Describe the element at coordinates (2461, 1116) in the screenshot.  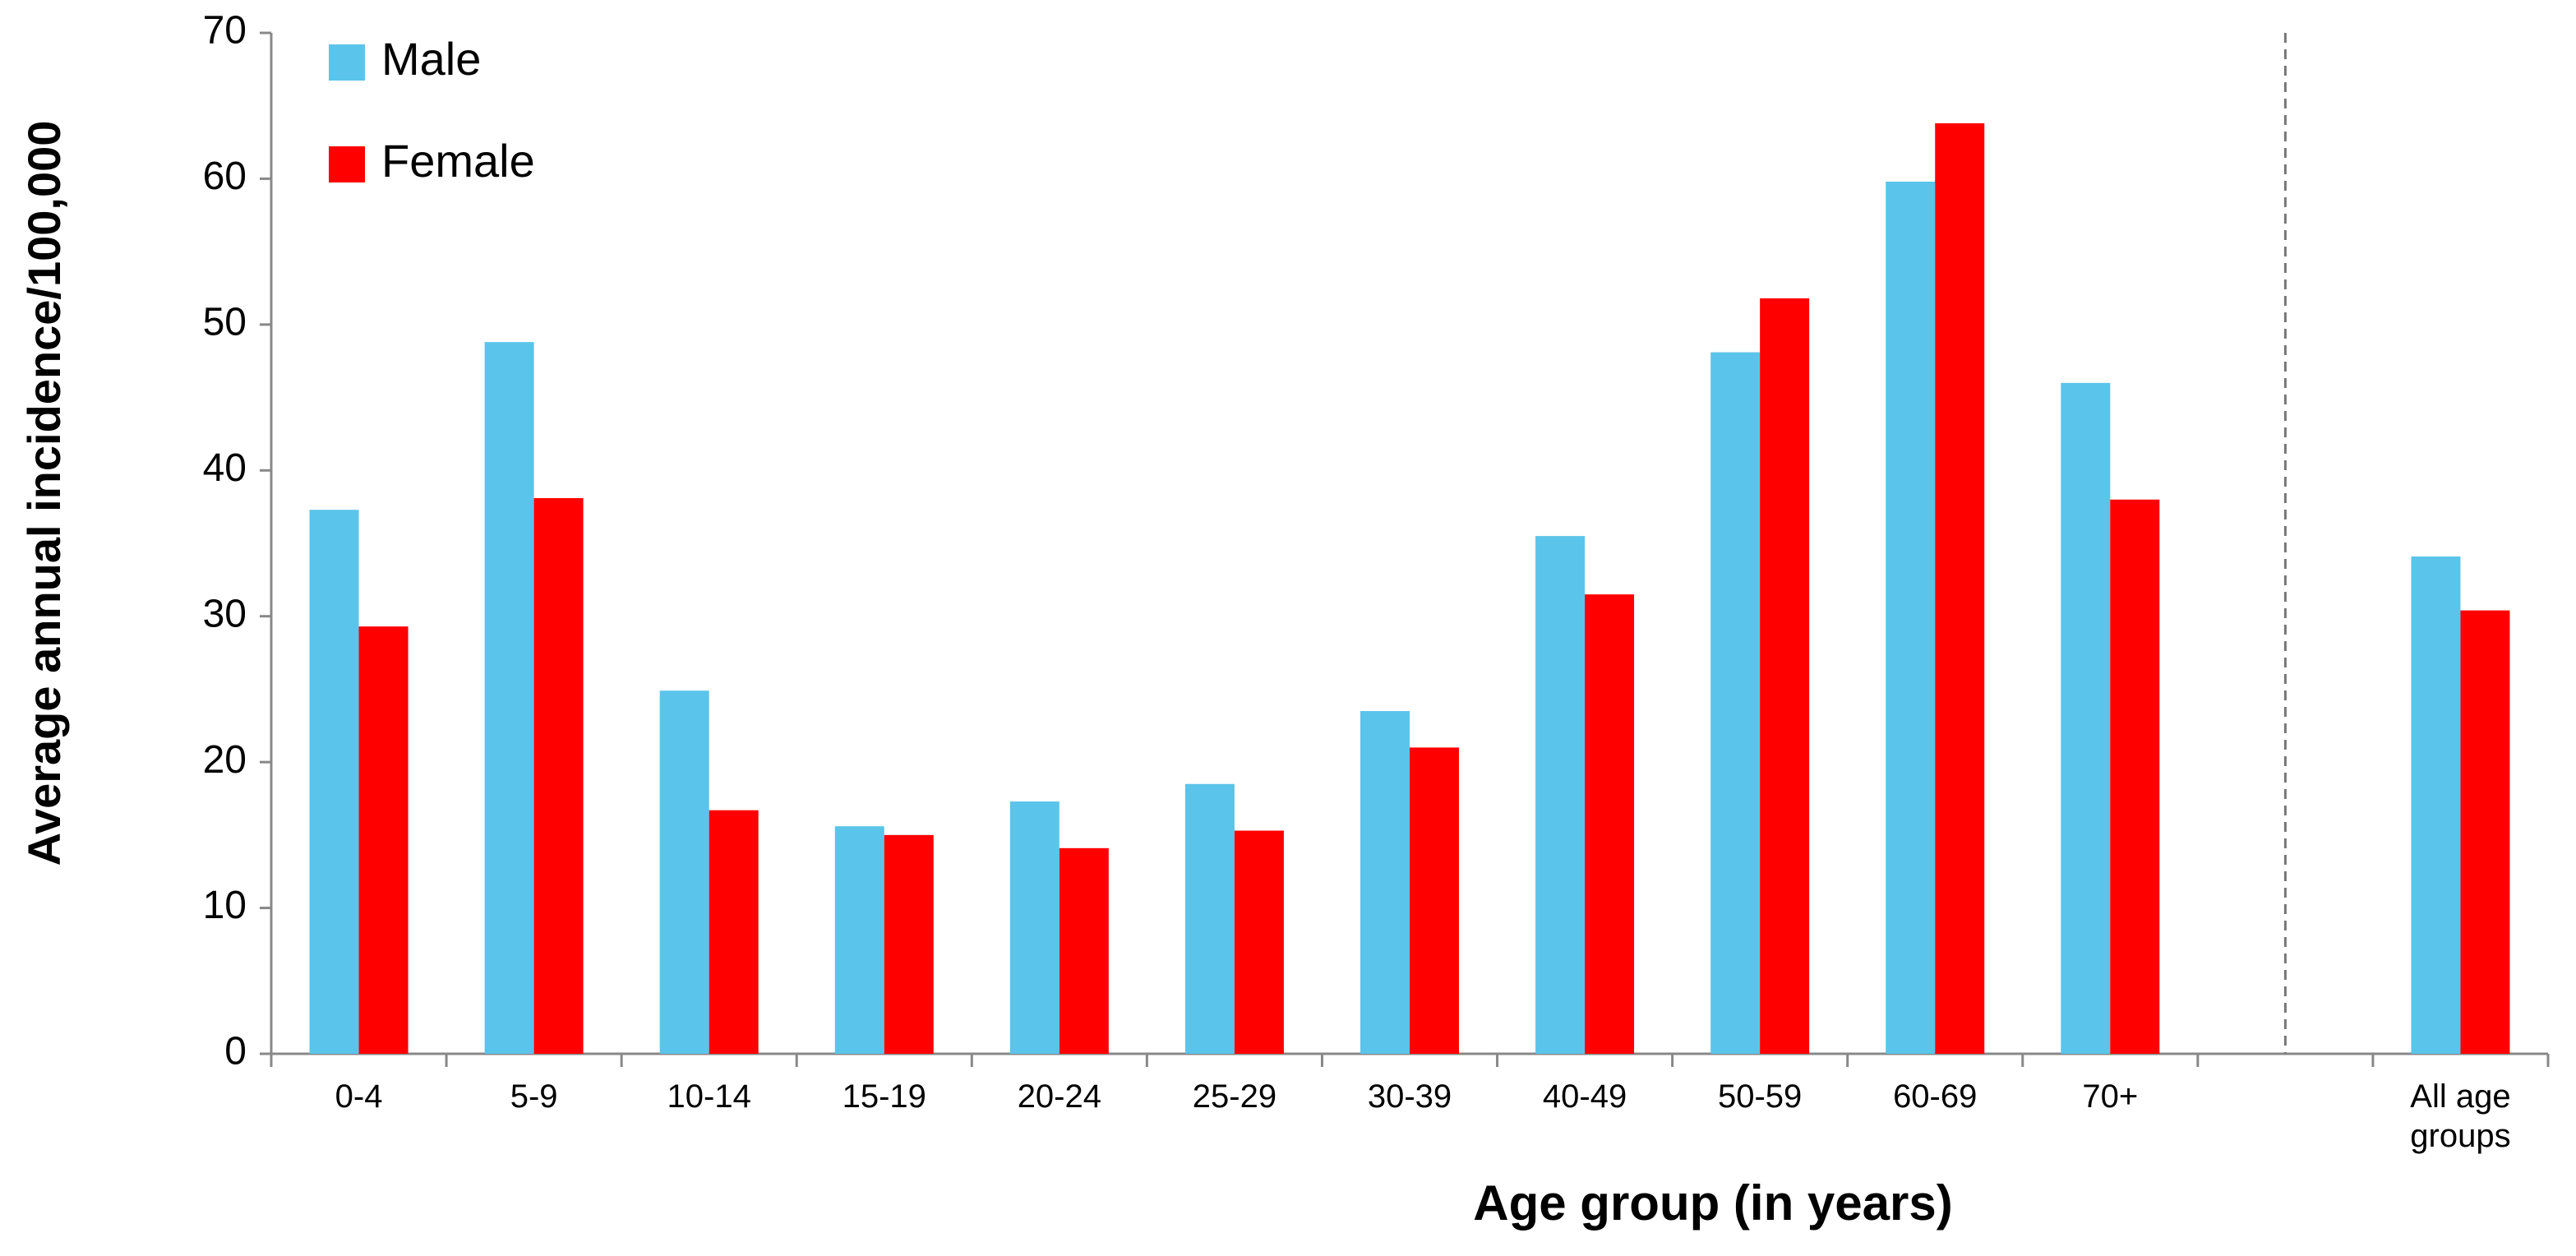
I see `x-tick-label: All age groups` at that location.